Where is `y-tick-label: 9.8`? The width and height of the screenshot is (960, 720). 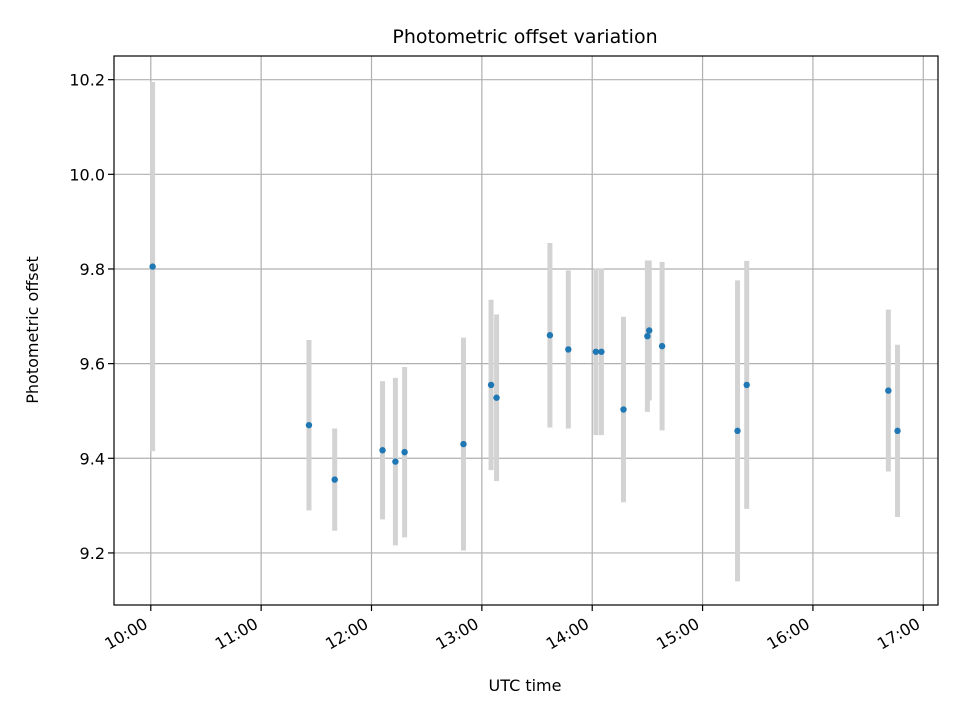 y-tick-label: 9.8 is located at coordinates (92, 269).